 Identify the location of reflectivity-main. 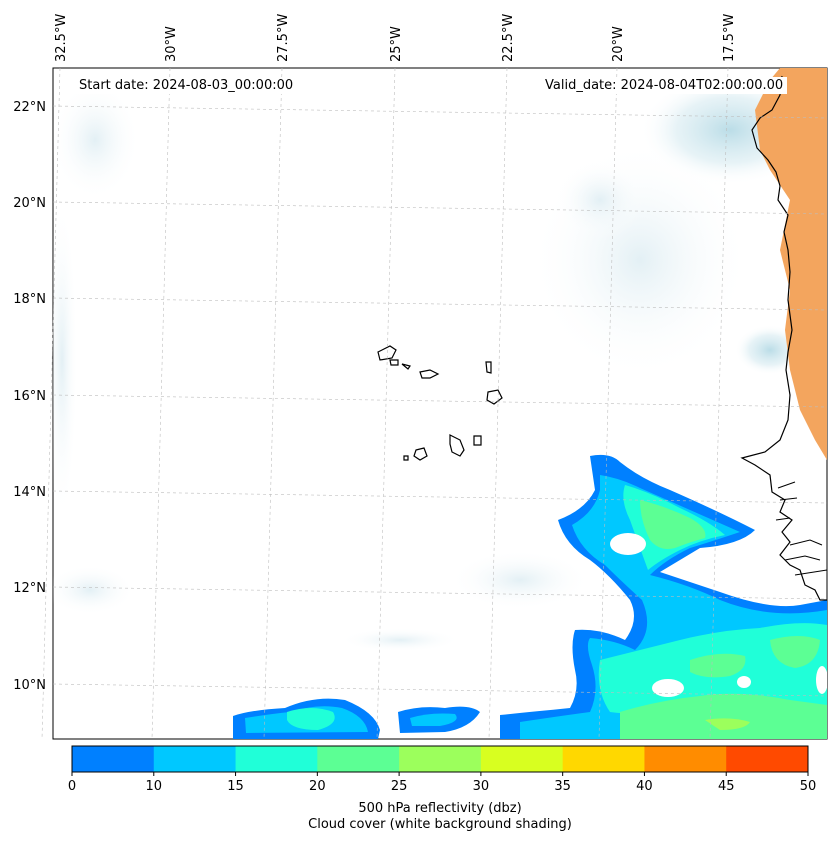
(663, 596).